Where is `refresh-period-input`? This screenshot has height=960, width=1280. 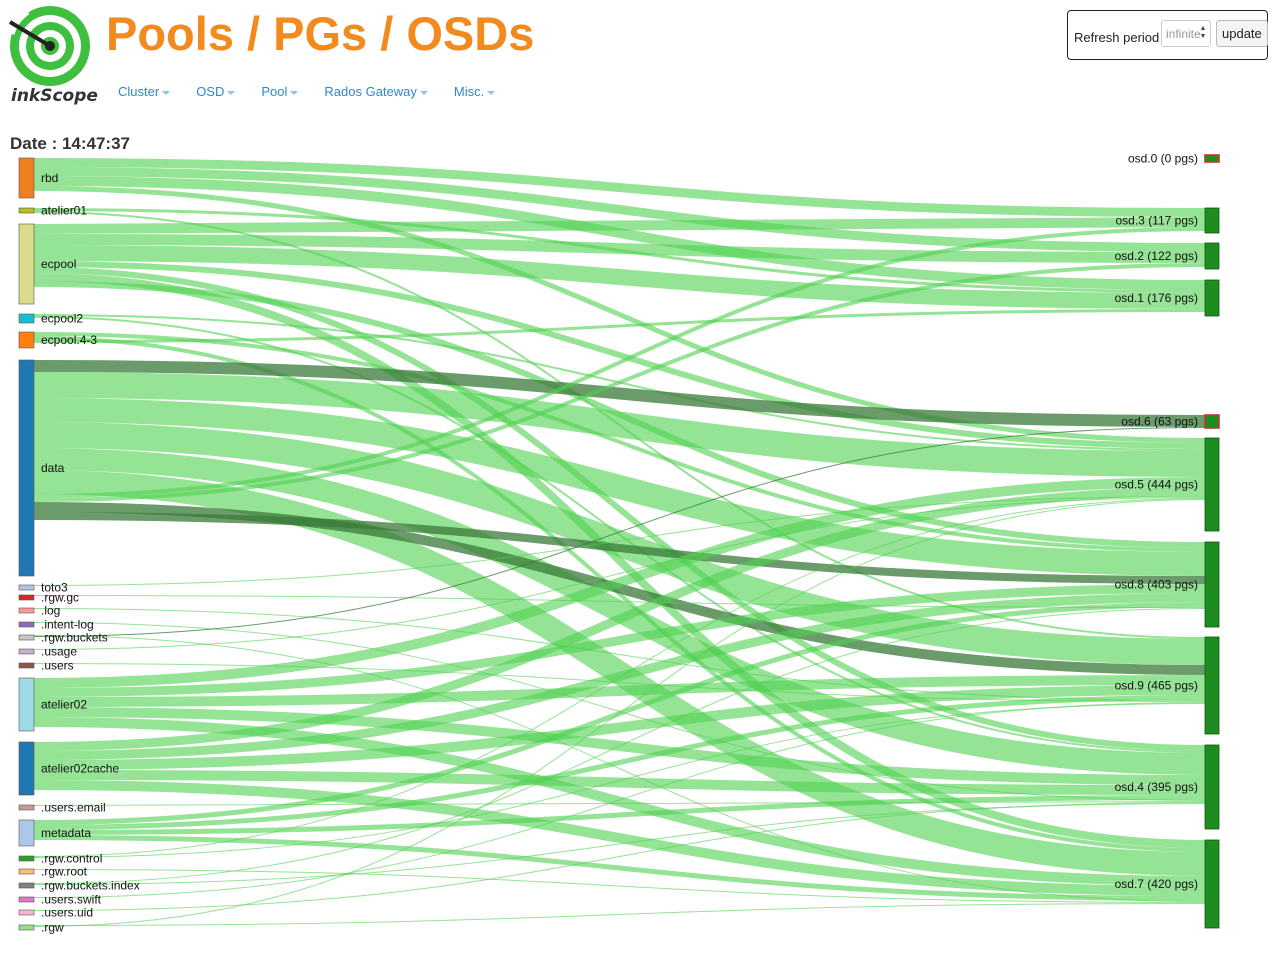
refresh-period-input is located at coordinates (1186, 33).